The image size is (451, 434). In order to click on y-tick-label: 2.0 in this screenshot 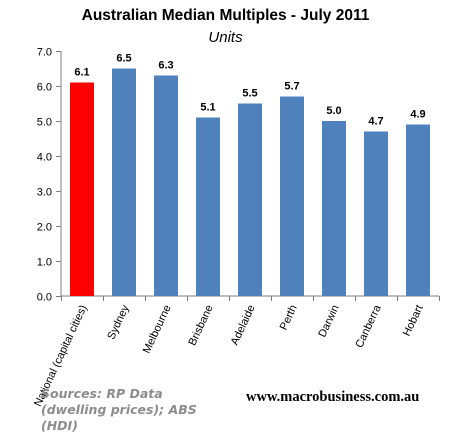, I will do `click(44, 228)`.